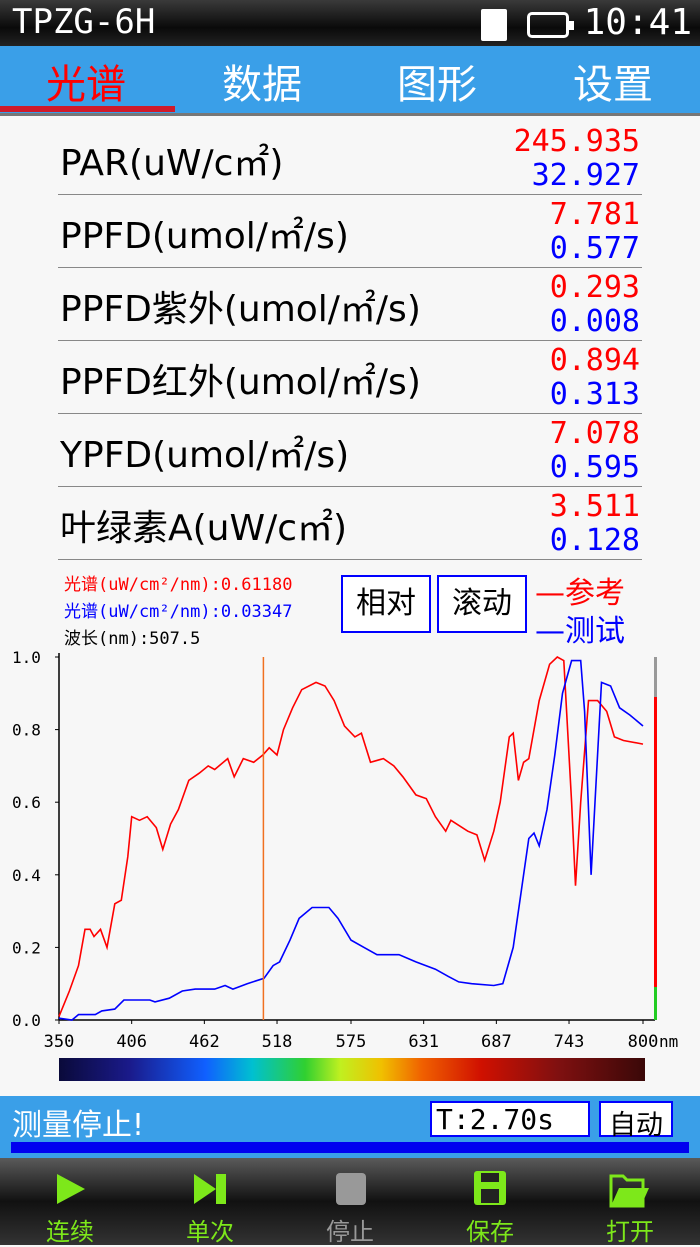 The image size is (700, 1247). I want to click on y-tick-label: 0.2, so click(26, 947).